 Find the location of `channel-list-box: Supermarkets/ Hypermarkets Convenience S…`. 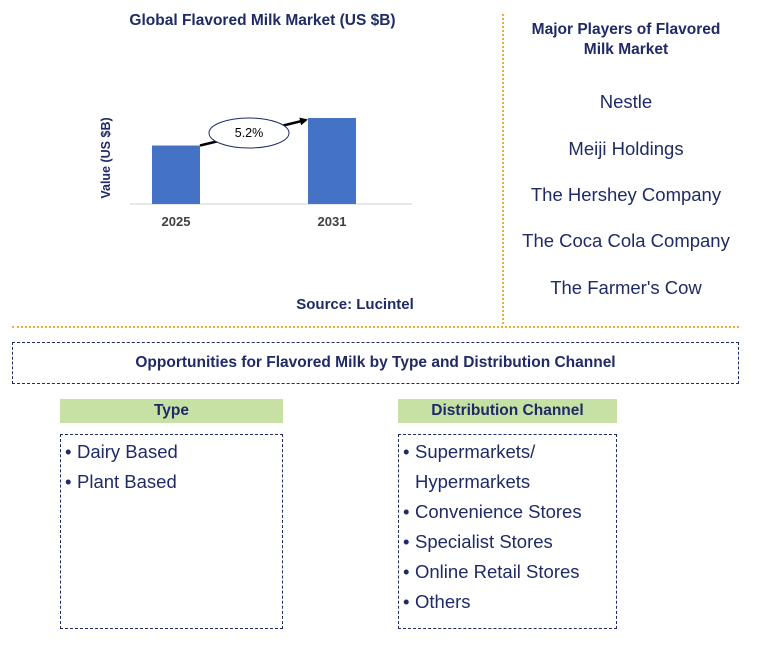

channel-list-box: Supermarkets/ Hypermarkets Convenience S… is located at coordinates (507, 531).